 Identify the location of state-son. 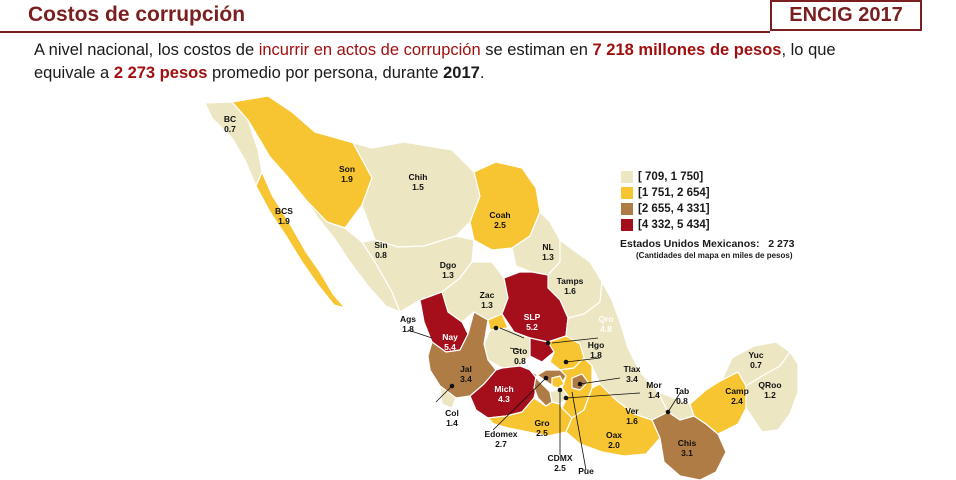
(302, 162).